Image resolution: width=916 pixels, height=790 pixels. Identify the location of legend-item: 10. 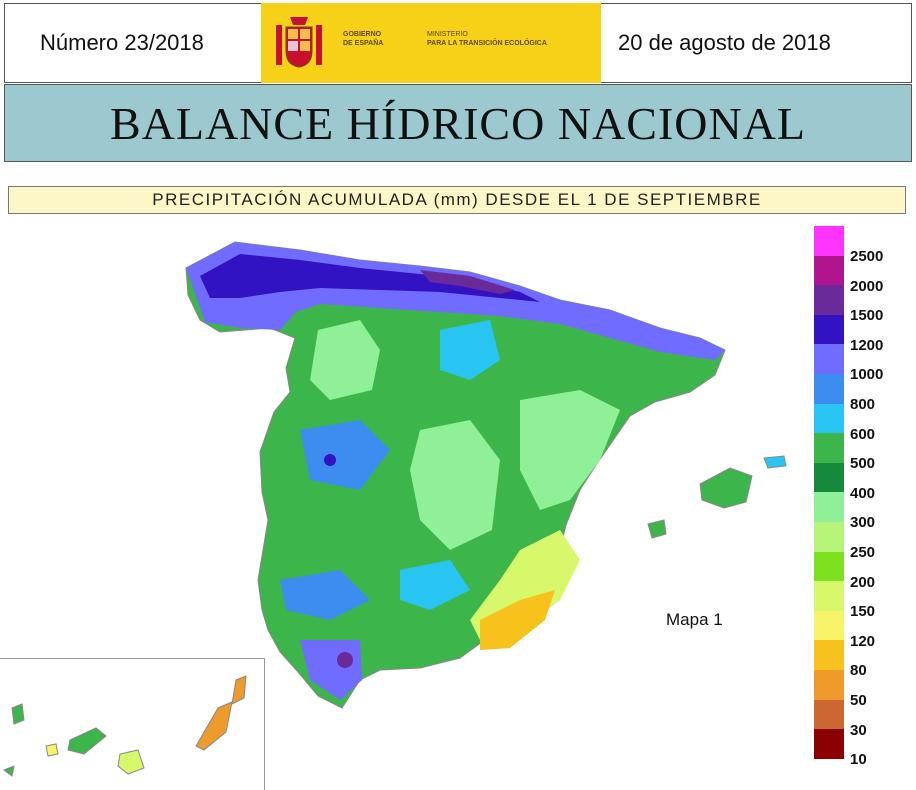
(864, 748).